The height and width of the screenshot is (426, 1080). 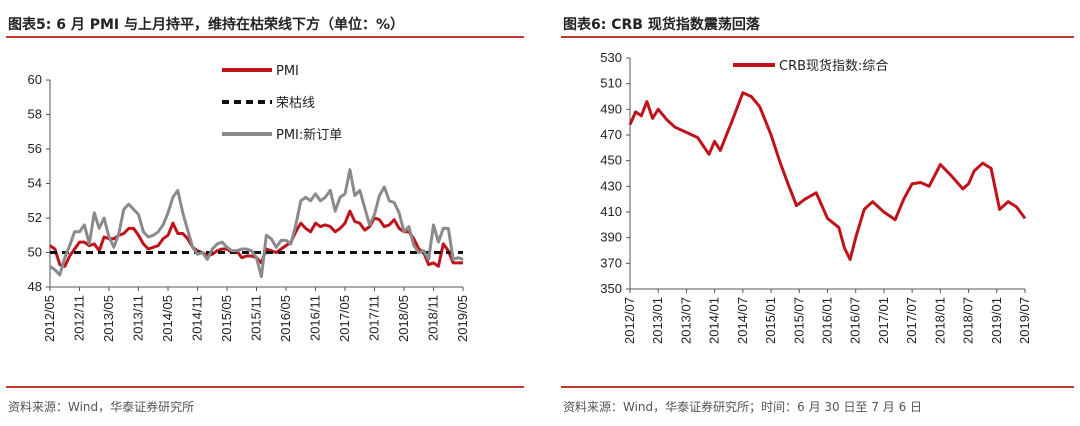 What do you see at coordinates (35, 114) in the screenshot?
I see `y-tick-label: 58` at bounding box center [35, 114].